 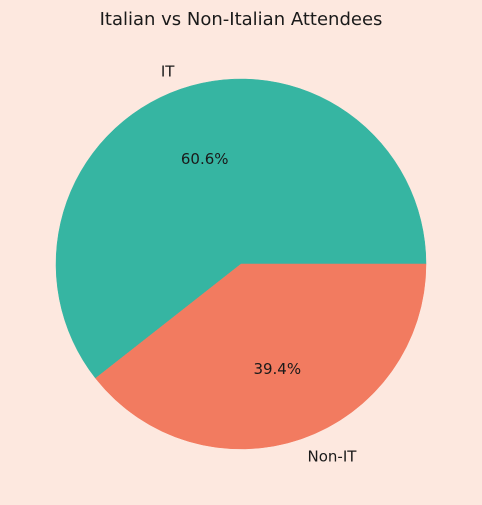 I want to click on chart-title: Italian vs Non-Italian Attendees, so click(x=241, y=19).